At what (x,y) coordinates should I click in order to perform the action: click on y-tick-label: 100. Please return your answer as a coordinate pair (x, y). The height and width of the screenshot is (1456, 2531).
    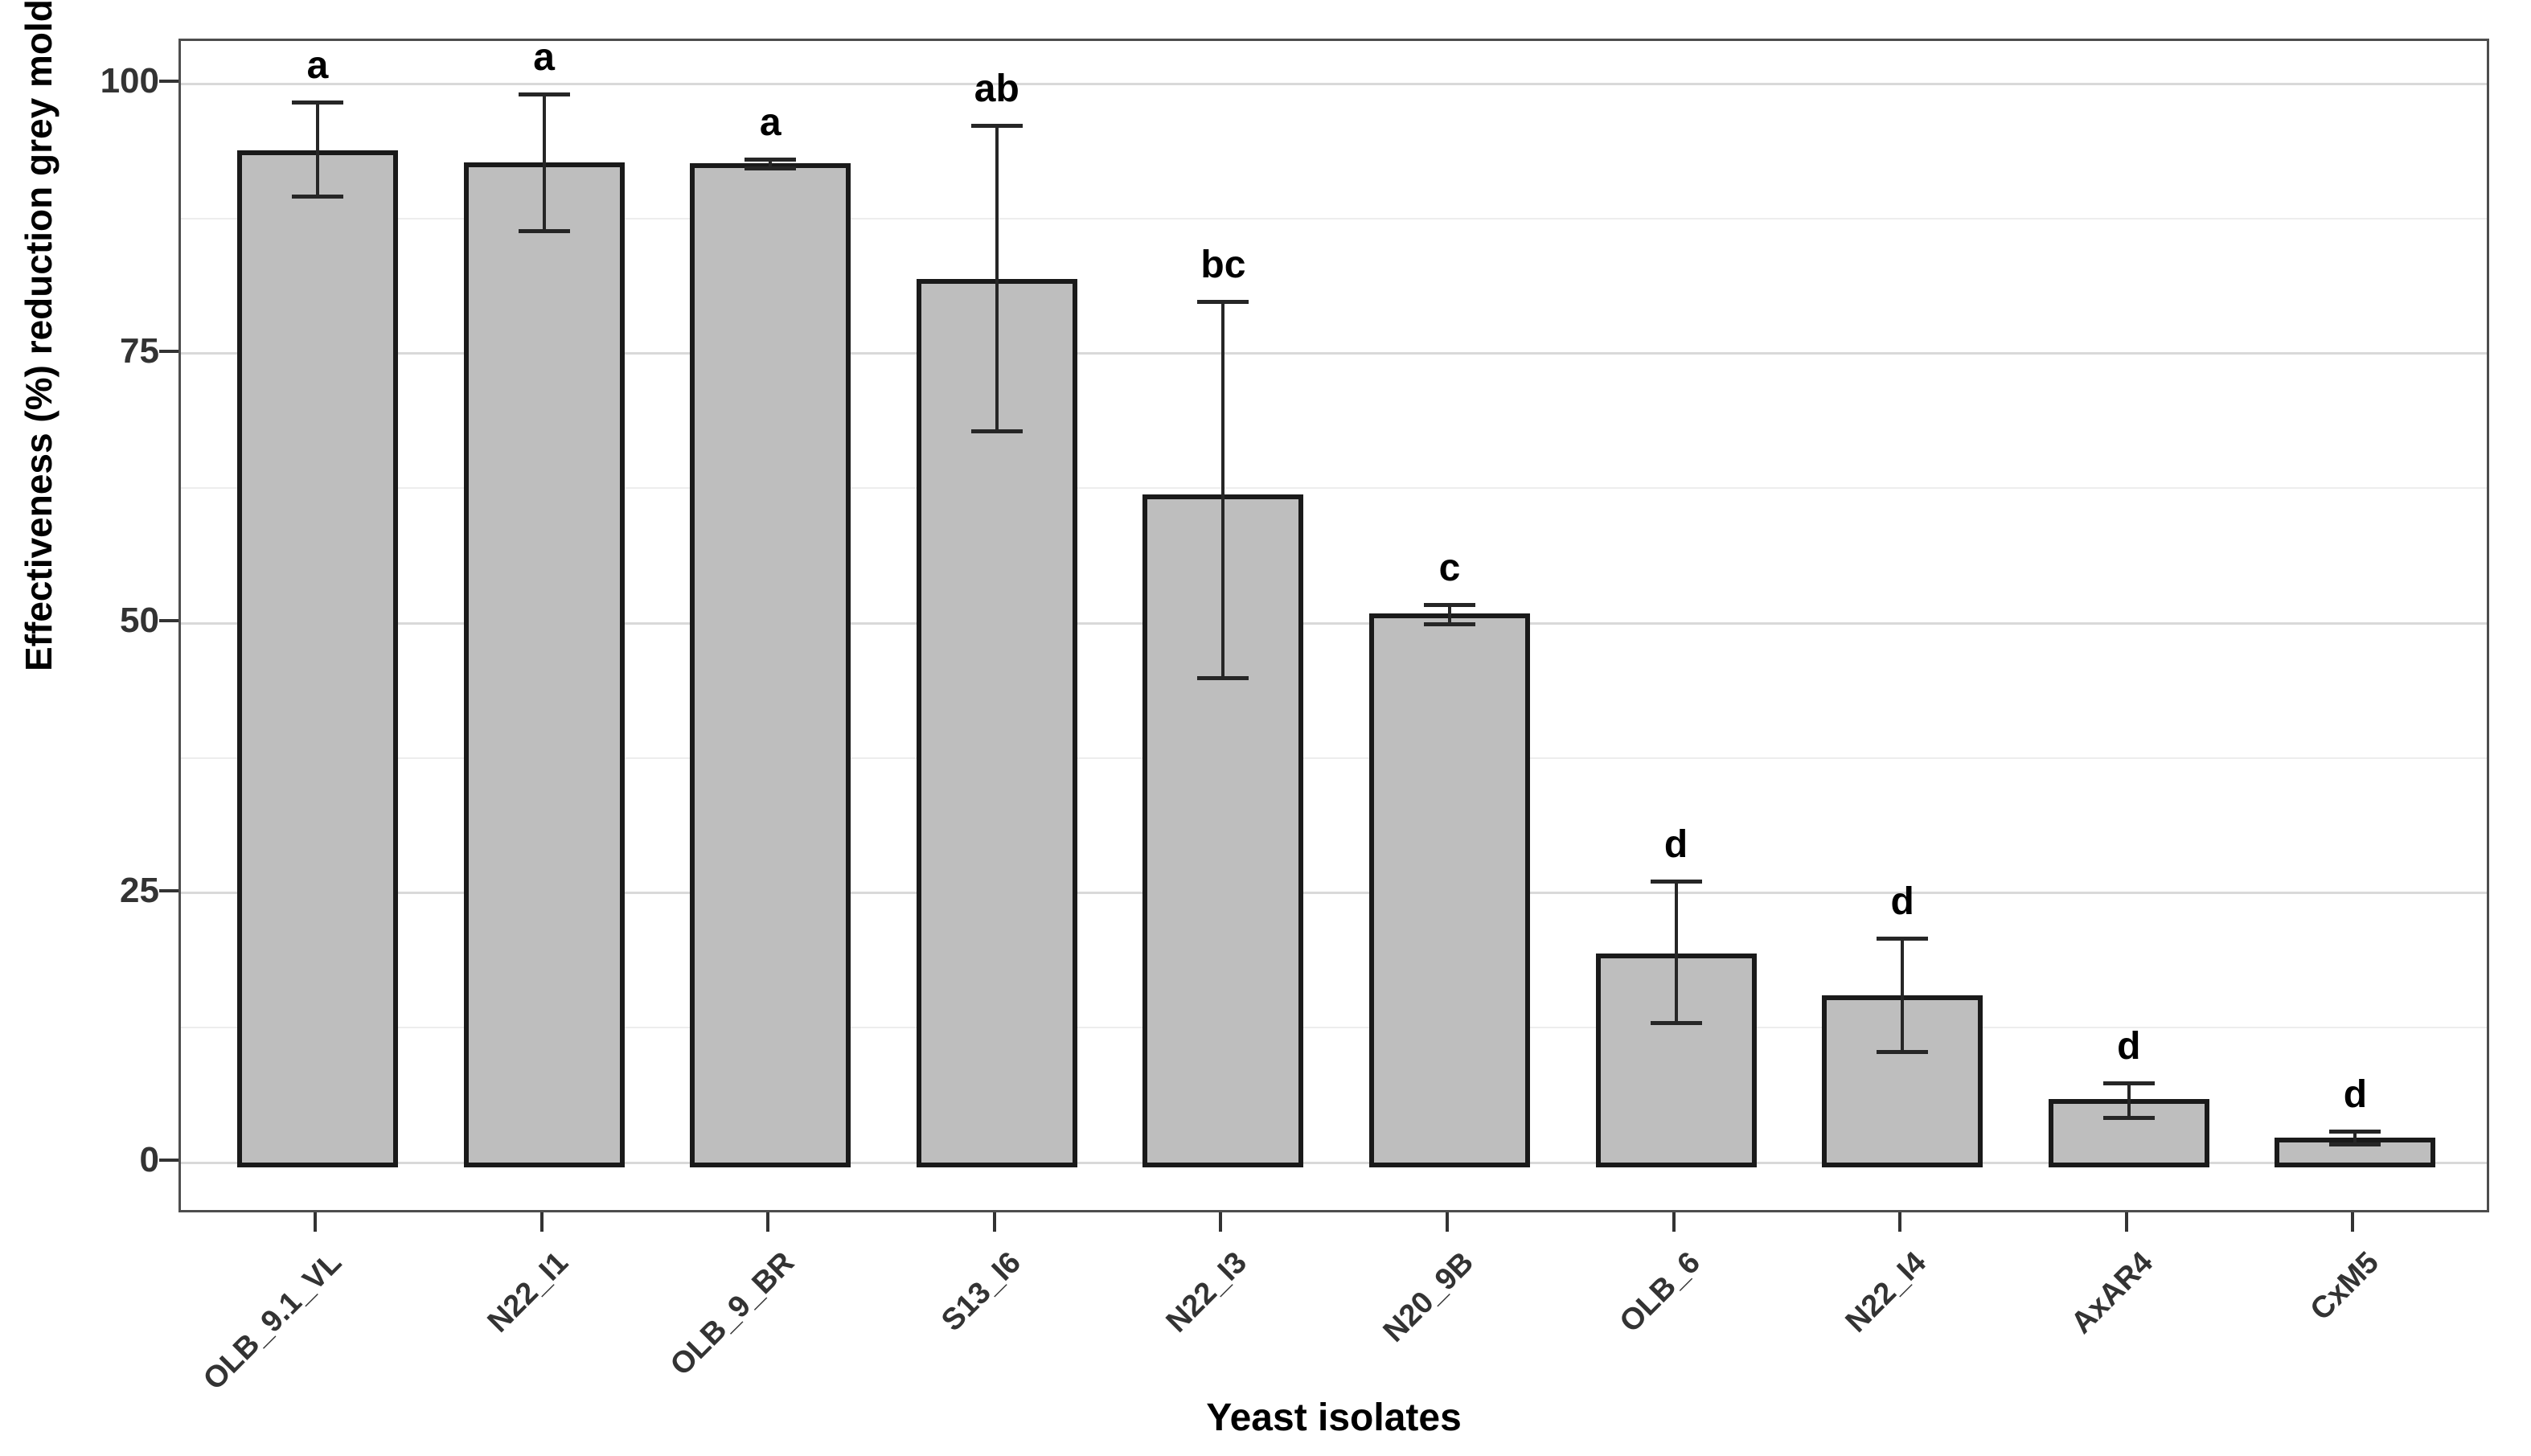
    Looking at the image, I should click on (130, 80).